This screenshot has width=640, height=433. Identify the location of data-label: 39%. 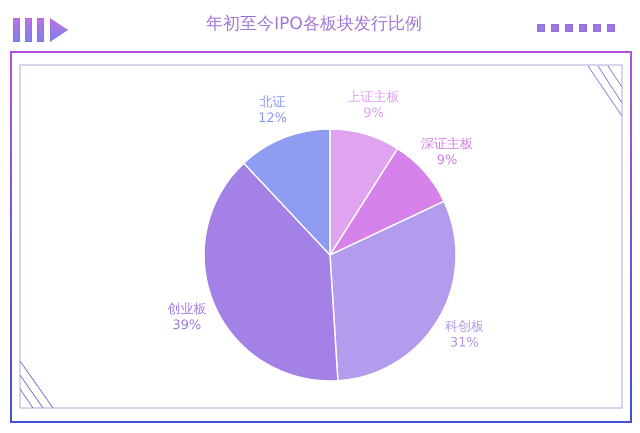
(187, 324).